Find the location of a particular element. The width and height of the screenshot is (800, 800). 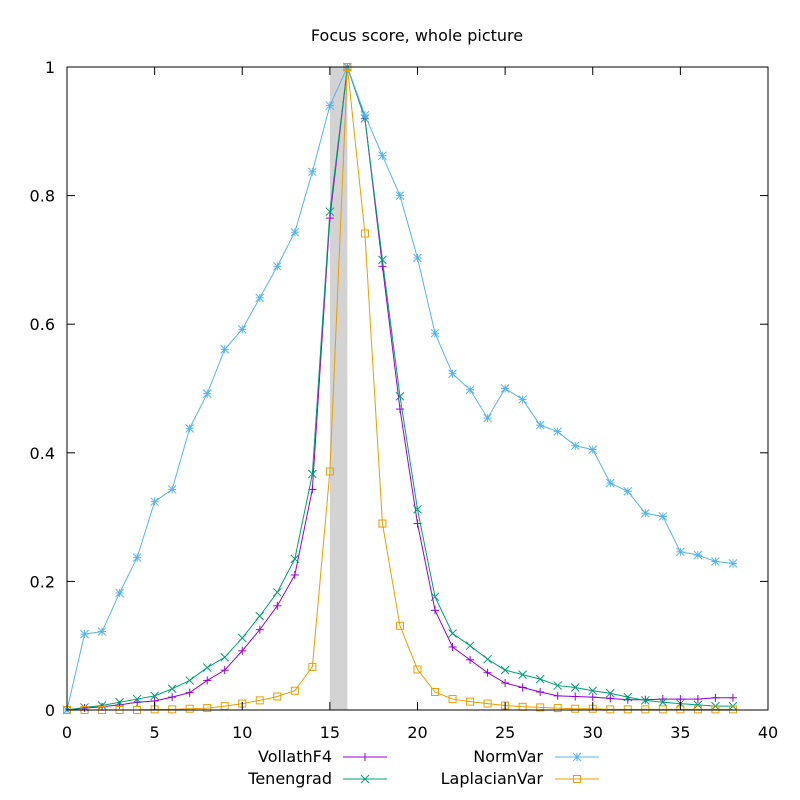

legend-label: Tenengrad is located at coordinates (289, 778).